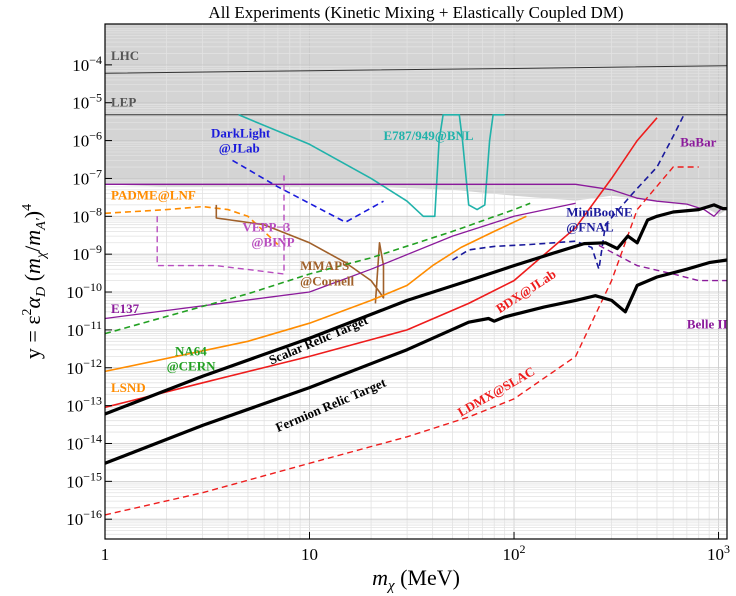  What do you see at coordinates (590, 226) in the screenshot?
I see `curve-label-fnal: @FNAL` at bounding box center [590, 226].